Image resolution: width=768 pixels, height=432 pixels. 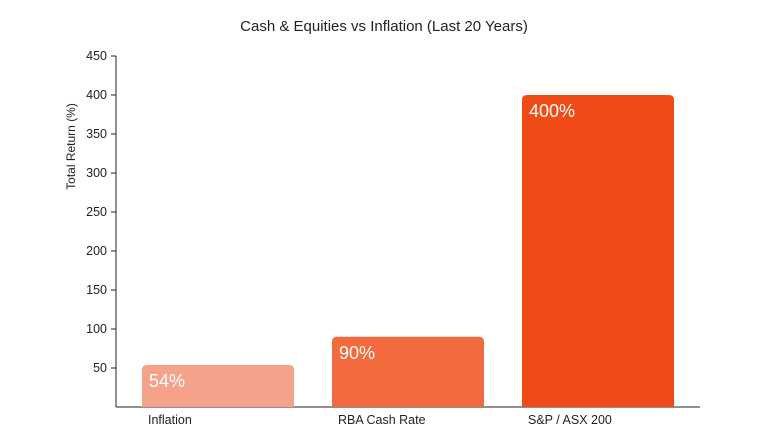 I want to click on bar-group: 90% RBA Cash Rate, so click(x=408, y=381).